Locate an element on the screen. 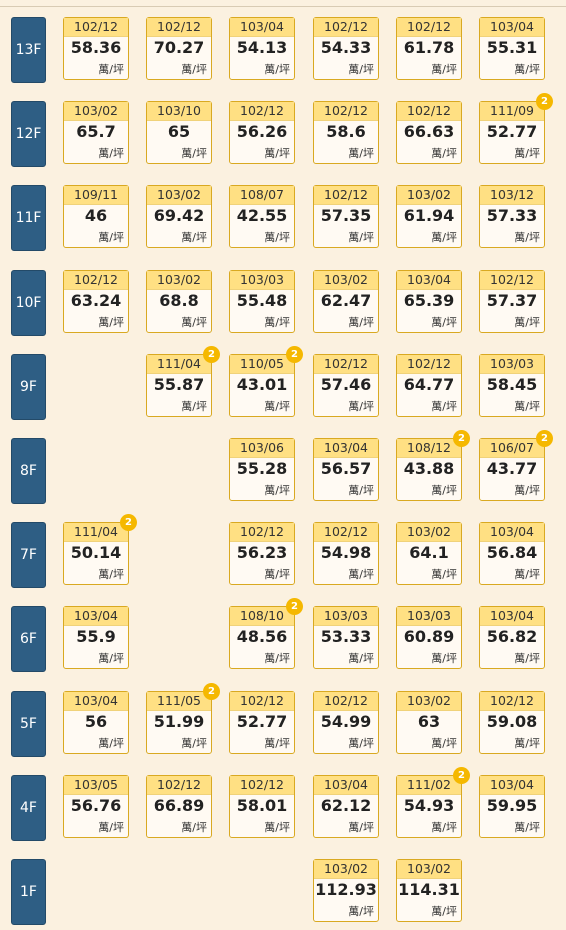 The image size is (566, 930). unit-card: 109/11 46 萬/坪 is located at coordinates (96, 217).